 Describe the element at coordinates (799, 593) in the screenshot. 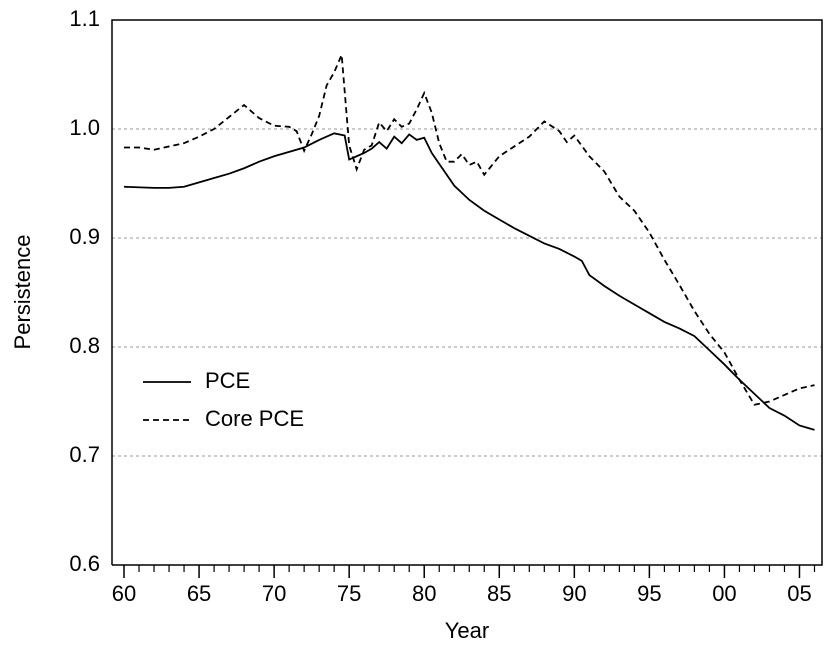

I see `x-tick-label: 05` at that location.